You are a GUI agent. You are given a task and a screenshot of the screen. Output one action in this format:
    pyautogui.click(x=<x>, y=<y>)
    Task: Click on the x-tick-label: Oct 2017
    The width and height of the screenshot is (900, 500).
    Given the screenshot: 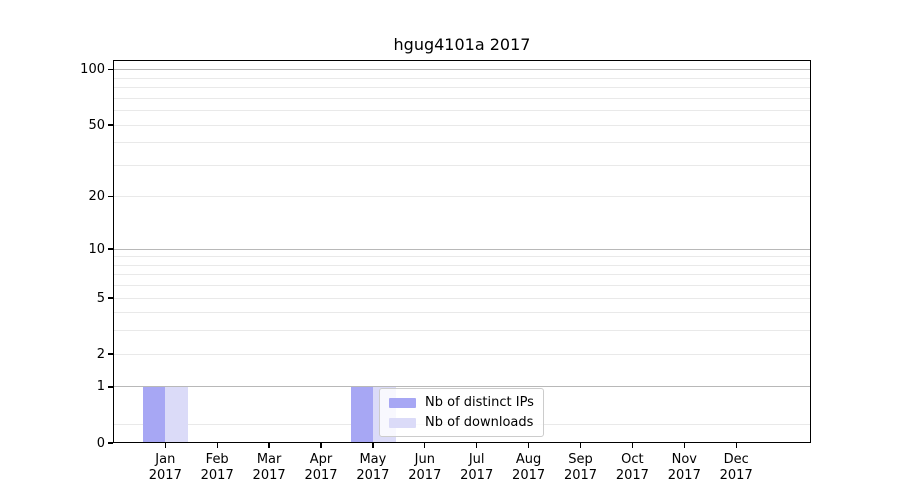 What is the action you would take?
    pyautogui.click(x=632, y=468)
    